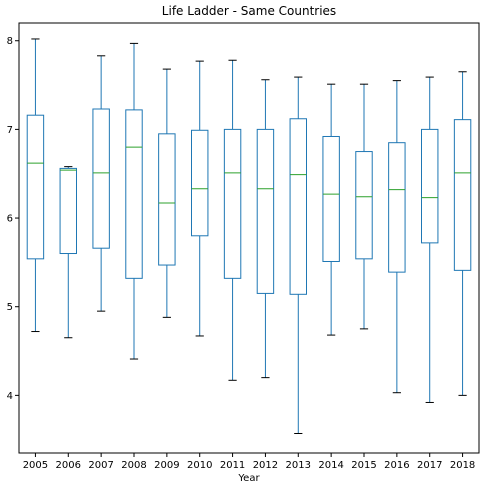 The height and width of the screenshot is (485, 486). I want to click on x-tick-label: 2018, so click(462, 465).